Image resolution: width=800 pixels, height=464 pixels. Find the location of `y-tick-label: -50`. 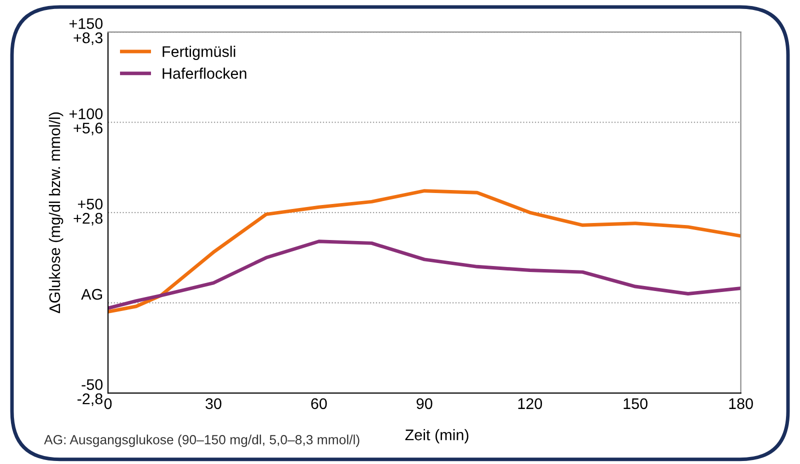

y-tick-label: -50 is located at coordinates (92, 384).